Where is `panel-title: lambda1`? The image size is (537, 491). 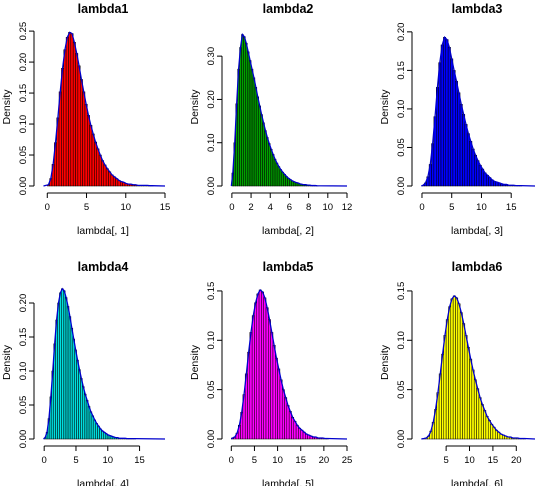 panel-title: lambda1 is located at coordinates (103, 9).